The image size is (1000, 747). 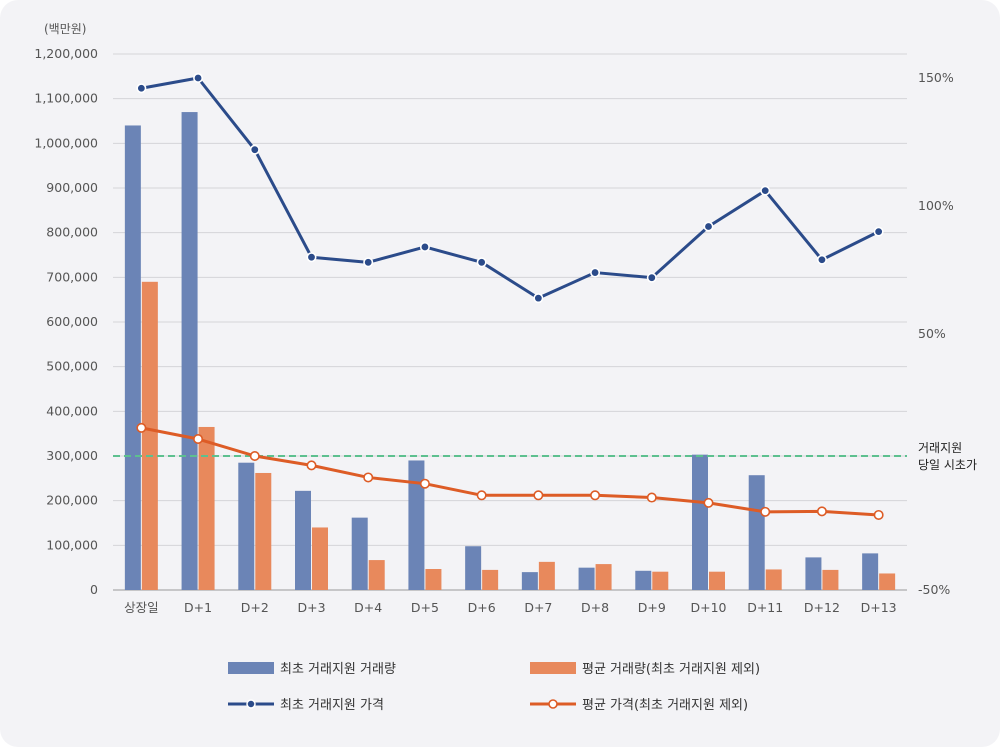 What do you see at coordinates (932, 333) in the screenshot?
I see `y2-tick-label: 50%` at bounding box center [932, 333].